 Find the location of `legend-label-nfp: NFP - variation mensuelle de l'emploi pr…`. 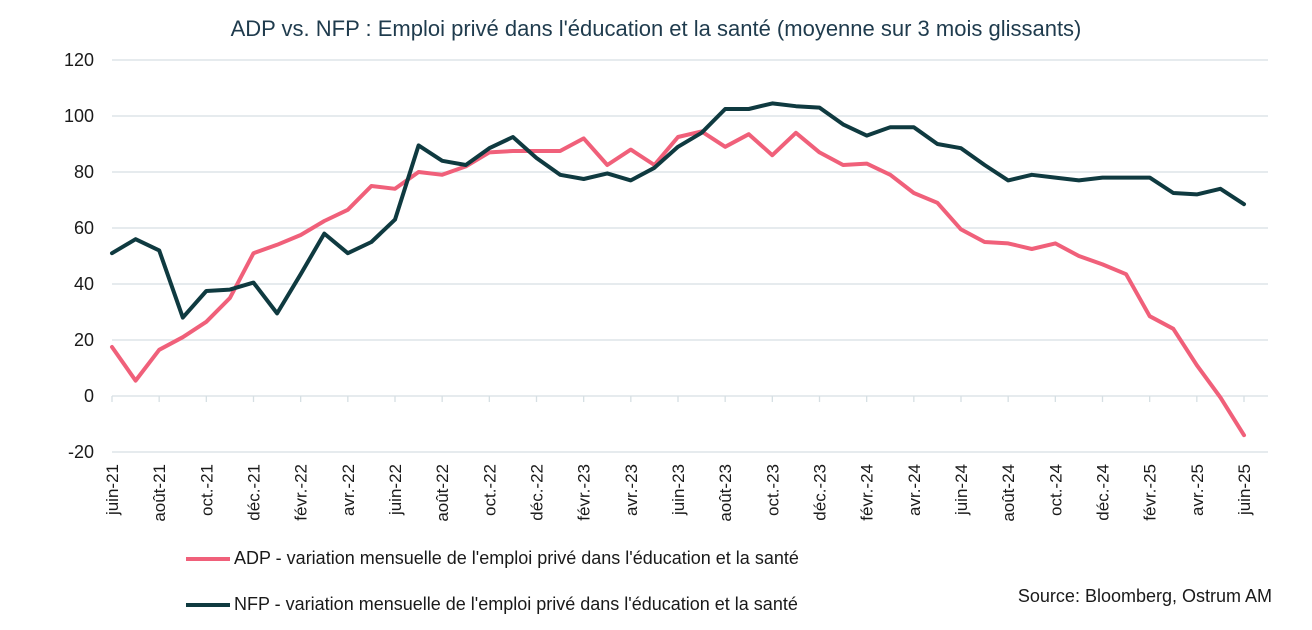

legend-label-nfp: NFP - variation mensuelle de l'emploi pr… is located at coordinates (516, 604).